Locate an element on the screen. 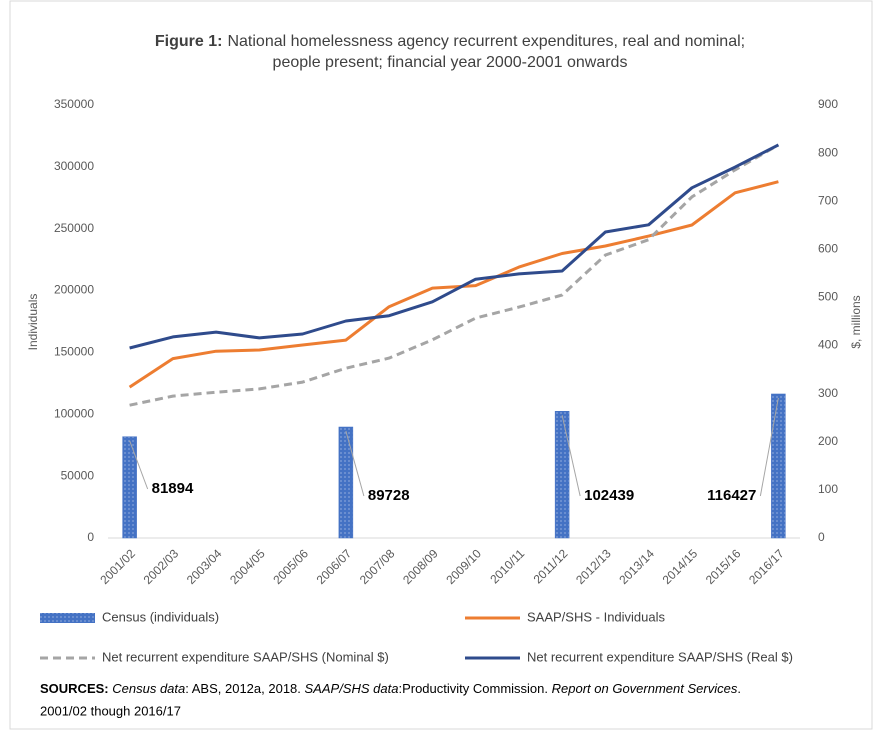  y2-tick-label: 100 is located at coordinates (828, 489).